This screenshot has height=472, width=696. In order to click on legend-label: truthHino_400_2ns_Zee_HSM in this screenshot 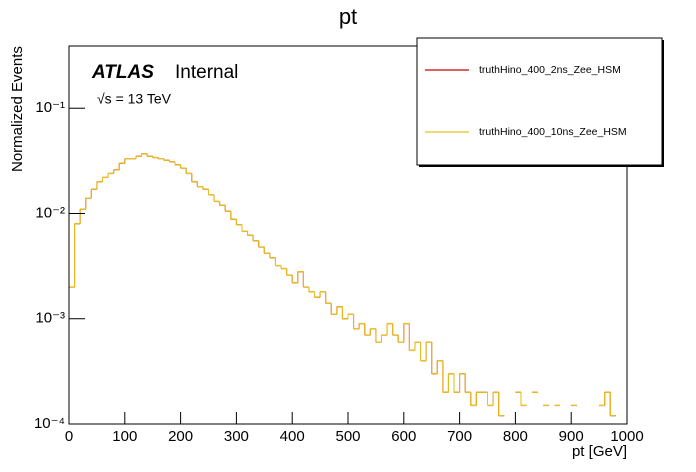, I will do `click(550, 70)`.